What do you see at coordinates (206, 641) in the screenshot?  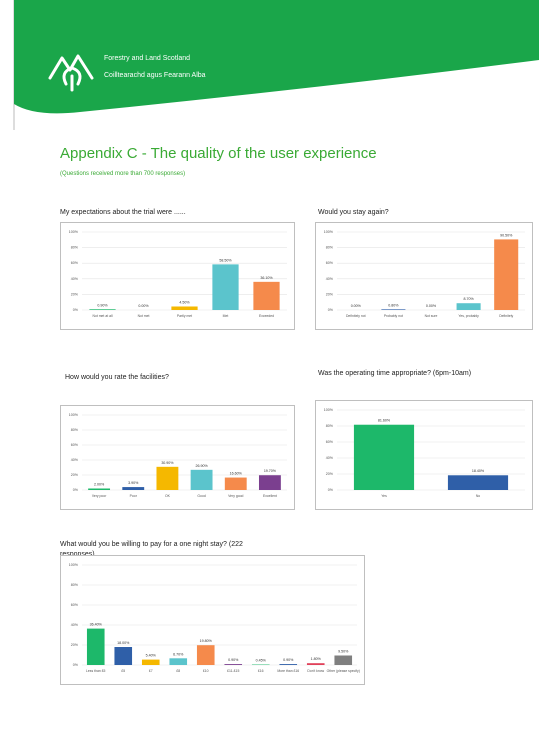 I see `data-label: 19.80%` at bounding box center [206, 641].